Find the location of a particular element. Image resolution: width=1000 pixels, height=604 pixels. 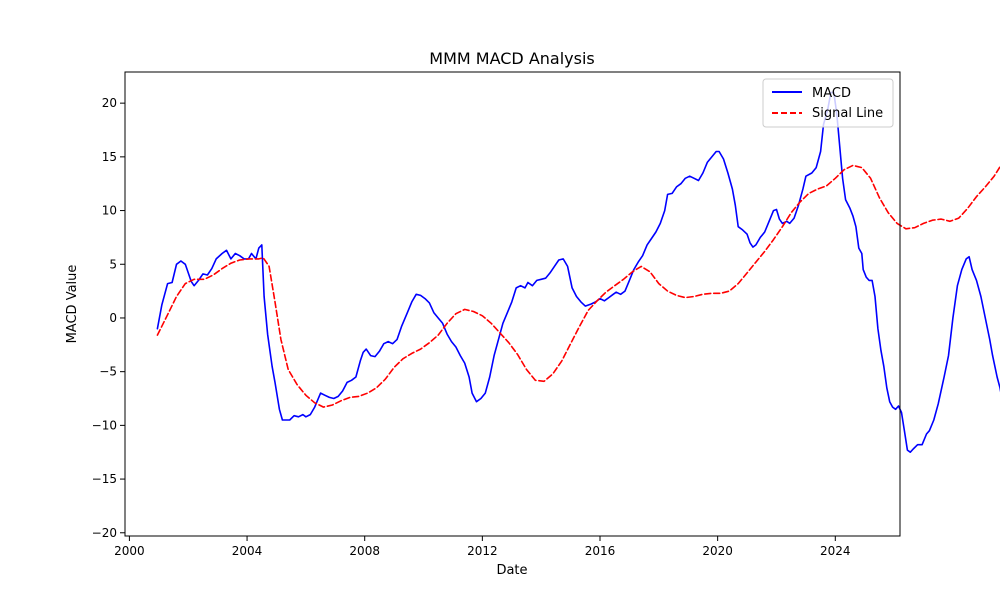

y-tick-label: −15 is located at coordinates (104, 479).